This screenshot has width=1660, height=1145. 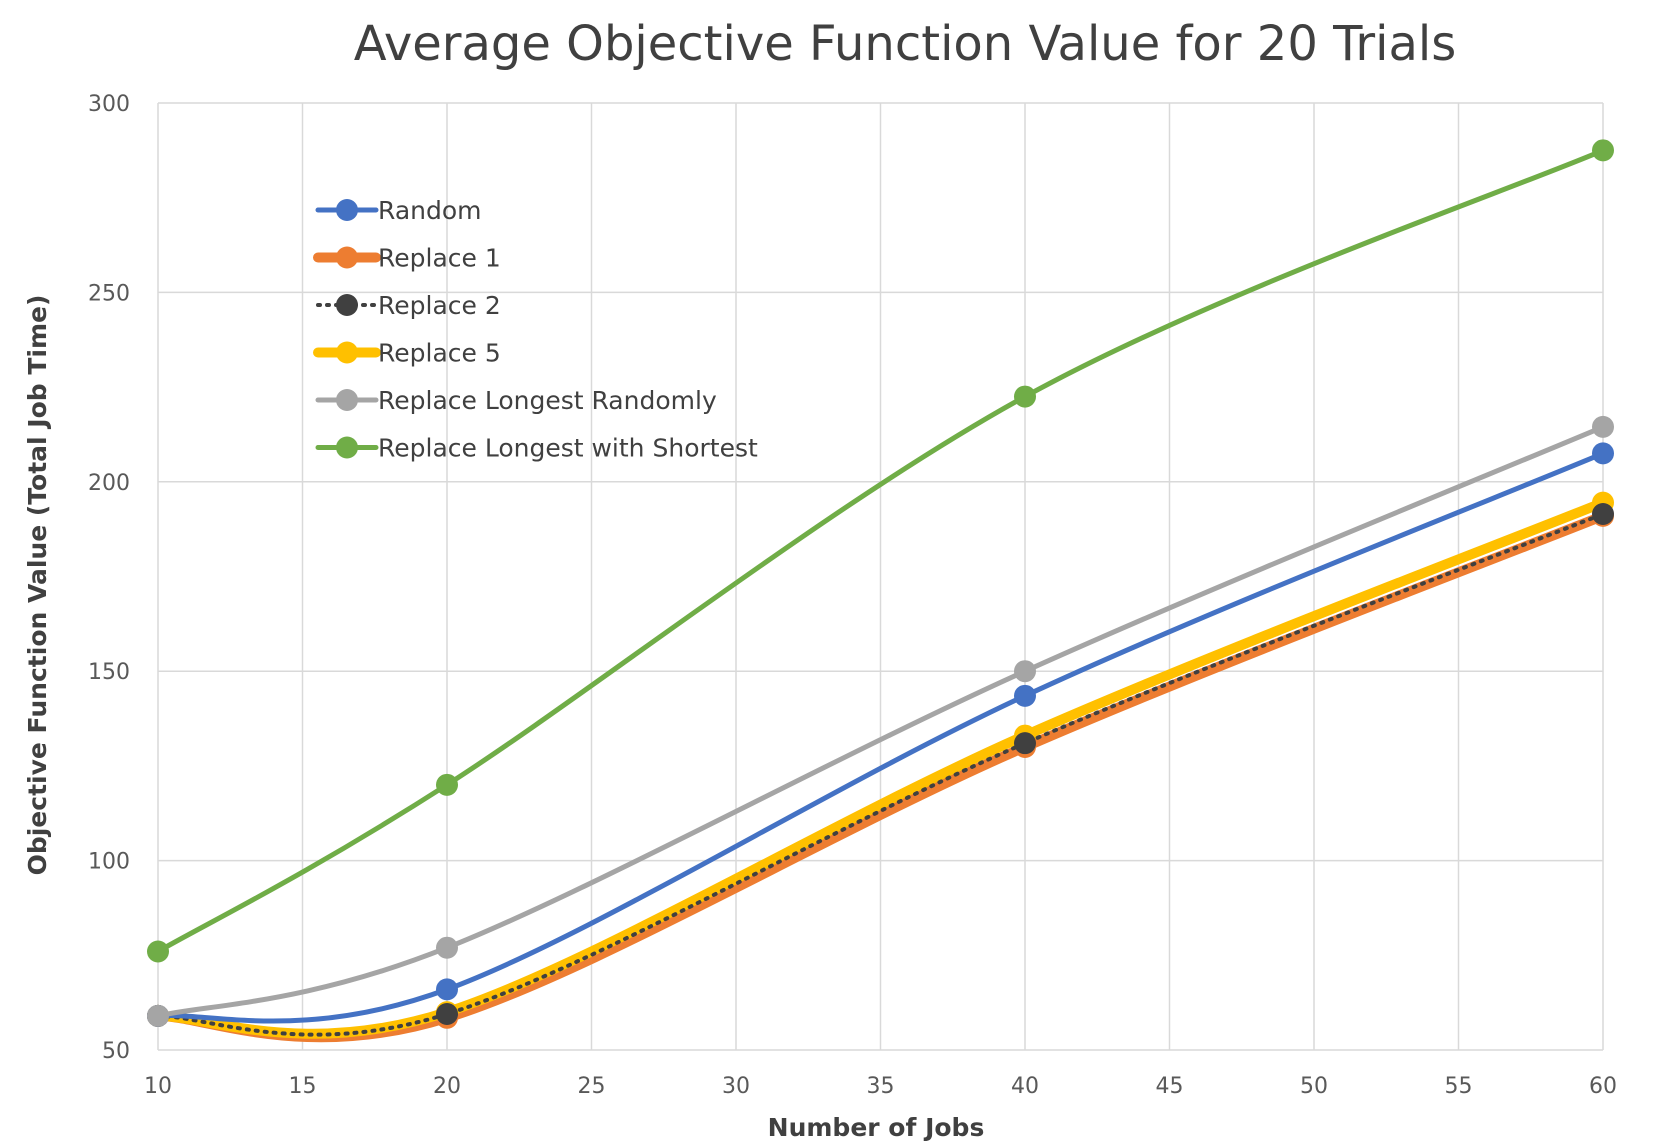 What do you see at coordinates (547, 400) in the screenshot?
I see `legend-label-replace-longest-randomly: Replace Longest Randomly` at bounding box center [547, 400].